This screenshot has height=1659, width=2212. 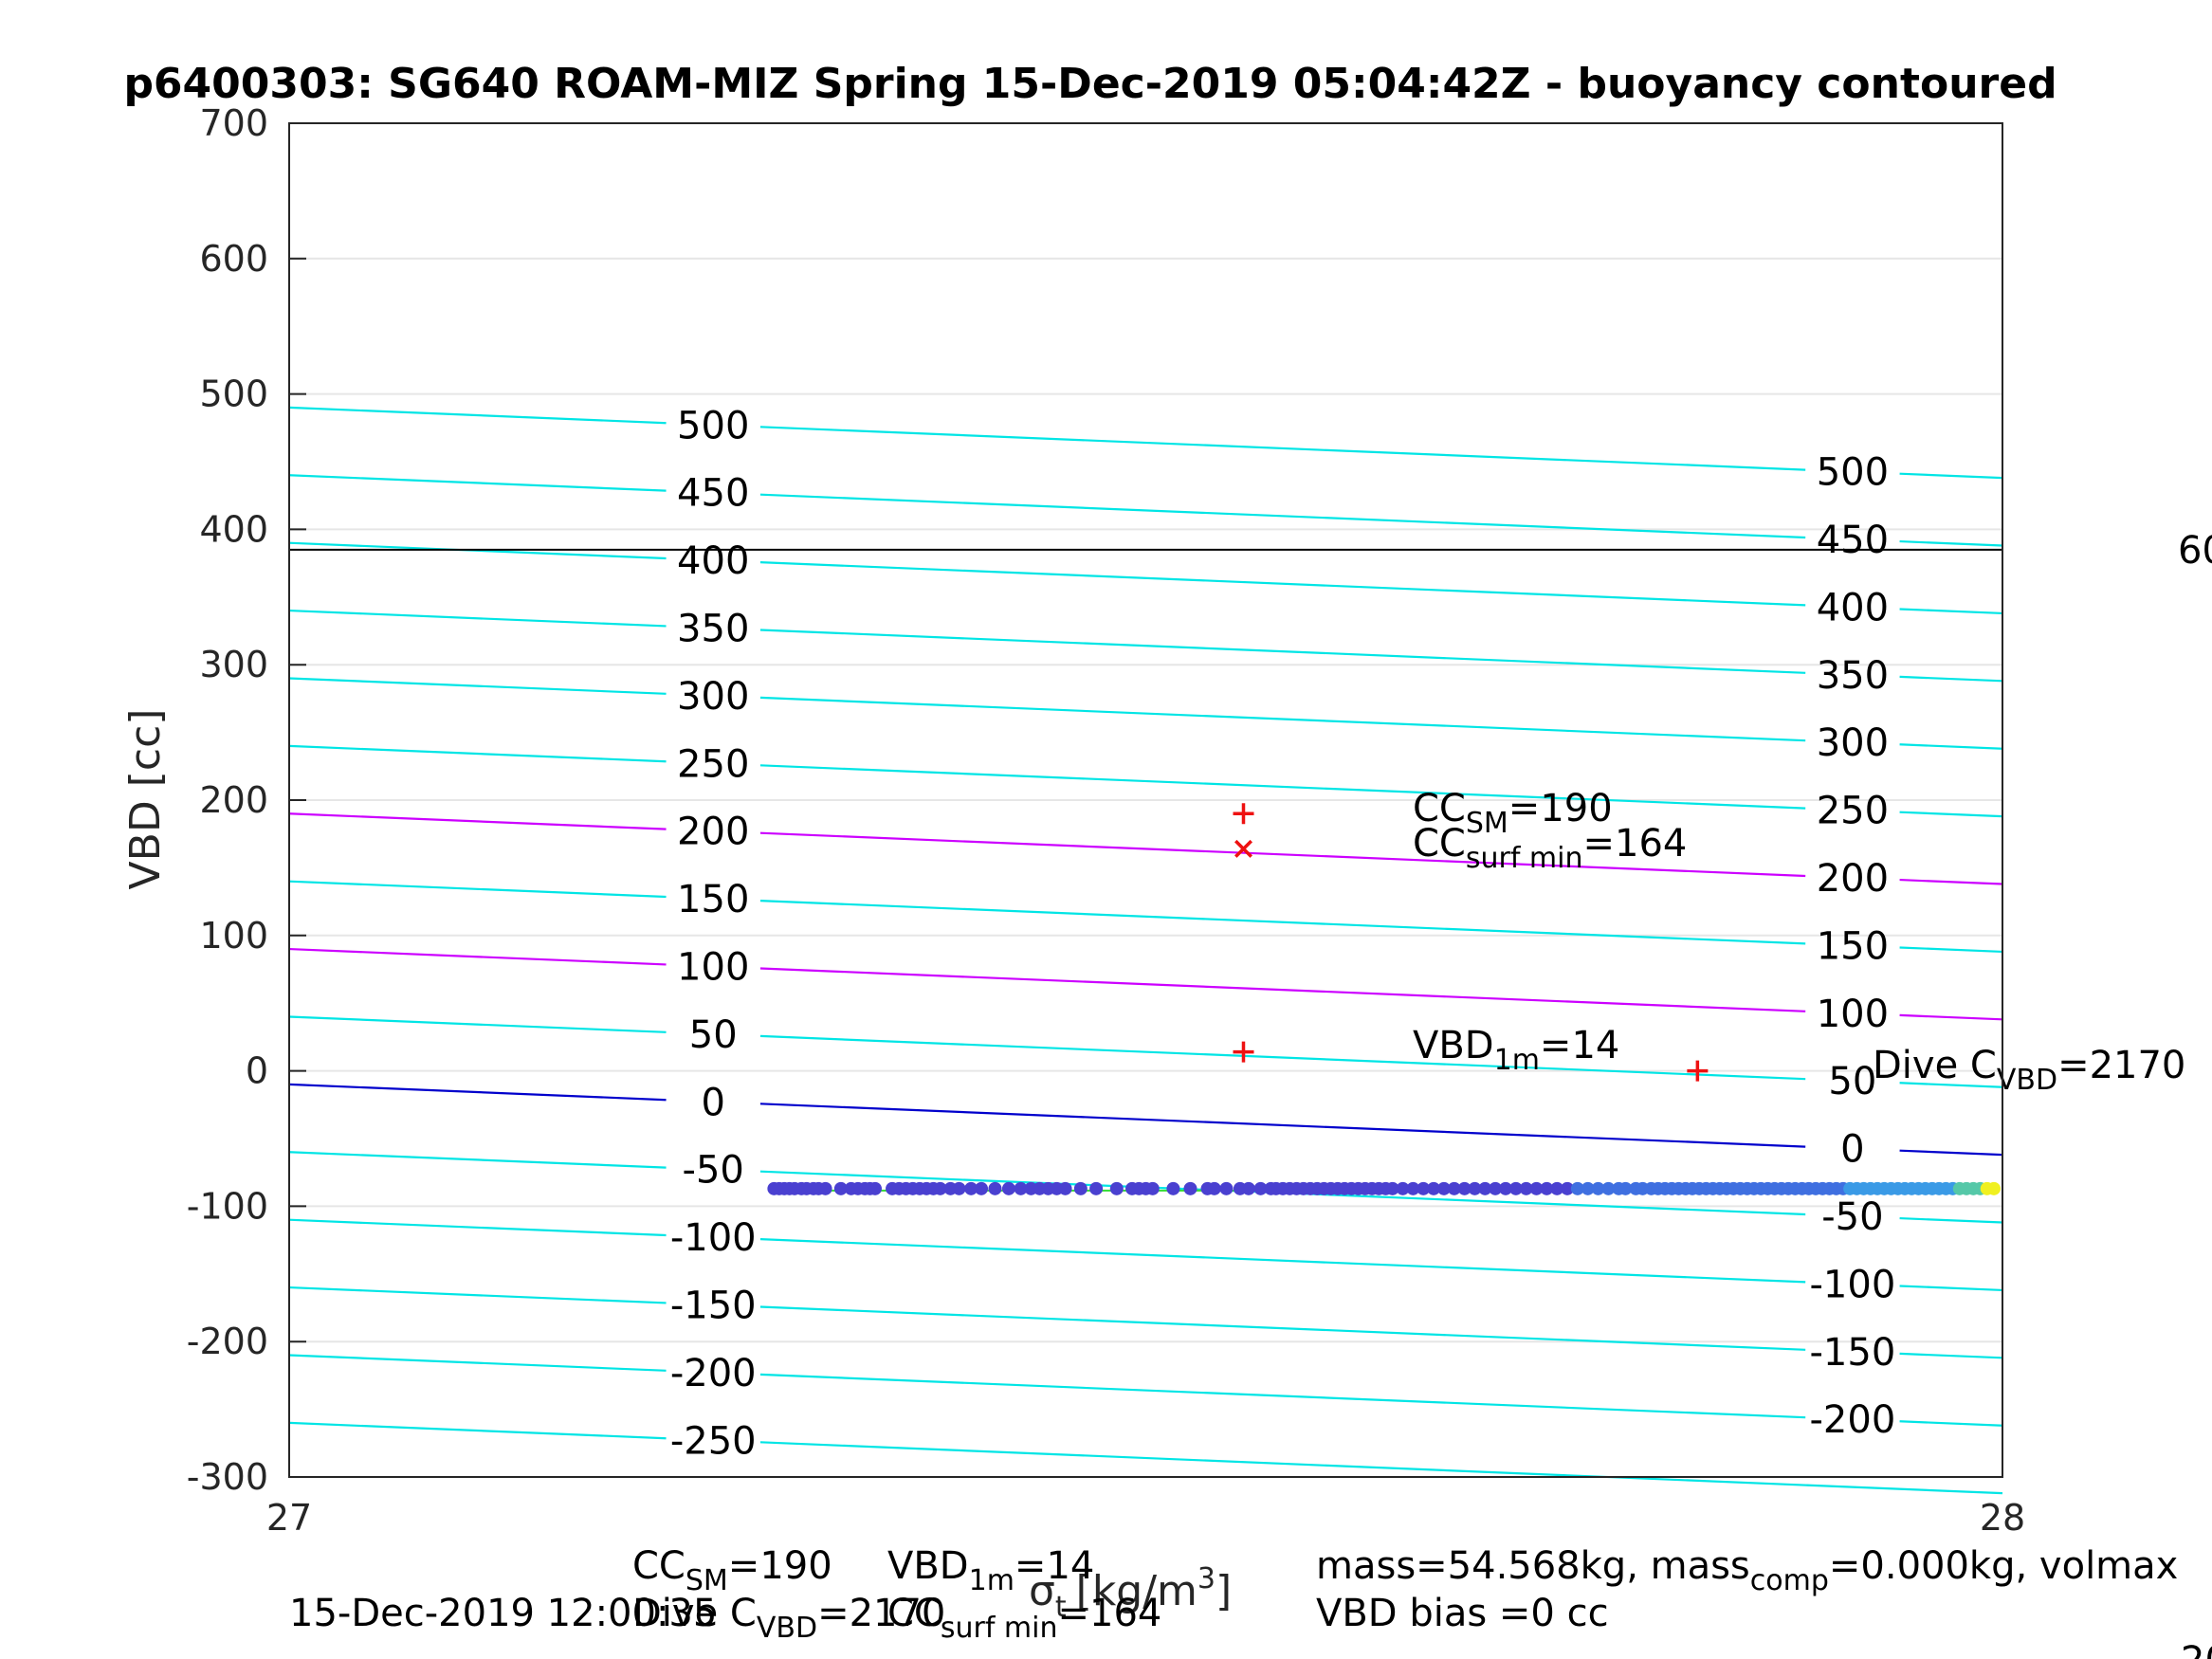 What do you see at coordinates (1061, 1607) in the screenshot?
I see `x-axis-sub: t` at bounding box center [1061, 1607].